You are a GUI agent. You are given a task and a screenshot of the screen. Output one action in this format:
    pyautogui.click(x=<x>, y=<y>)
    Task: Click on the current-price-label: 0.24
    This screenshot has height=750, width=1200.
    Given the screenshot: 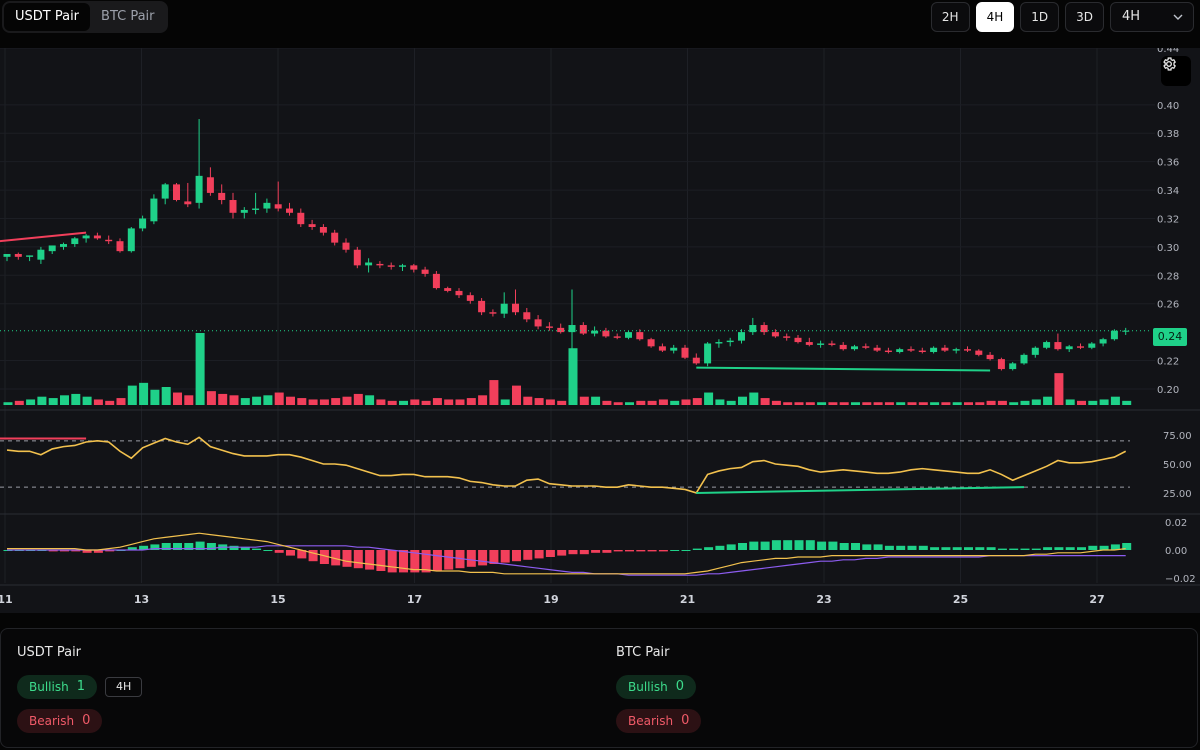 What is the action you would take?
    pyautogui.click(x=1170, y=337)
    